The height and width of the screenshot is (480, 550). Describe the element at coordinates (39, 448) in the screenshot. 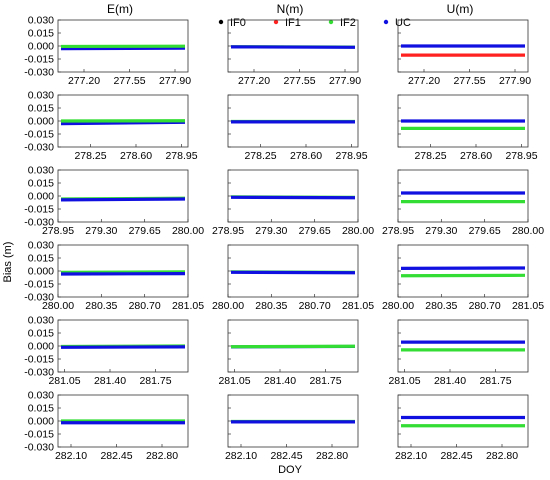

I see `ytick-label-r6-5: -0.030` at that location.